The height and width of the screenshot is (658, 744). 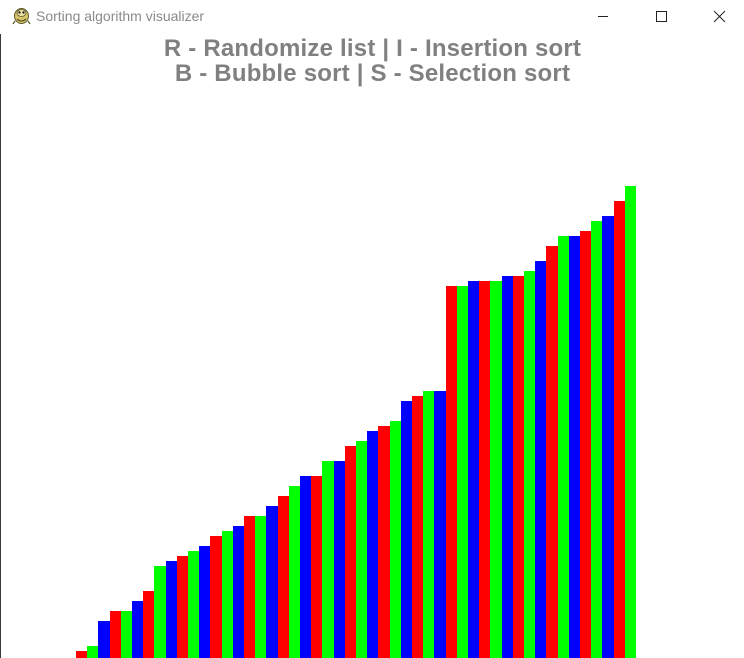 What do you see at coordinates (0, 329) in the screenshot?
I see `window-border` at bounding box center [0, 329].